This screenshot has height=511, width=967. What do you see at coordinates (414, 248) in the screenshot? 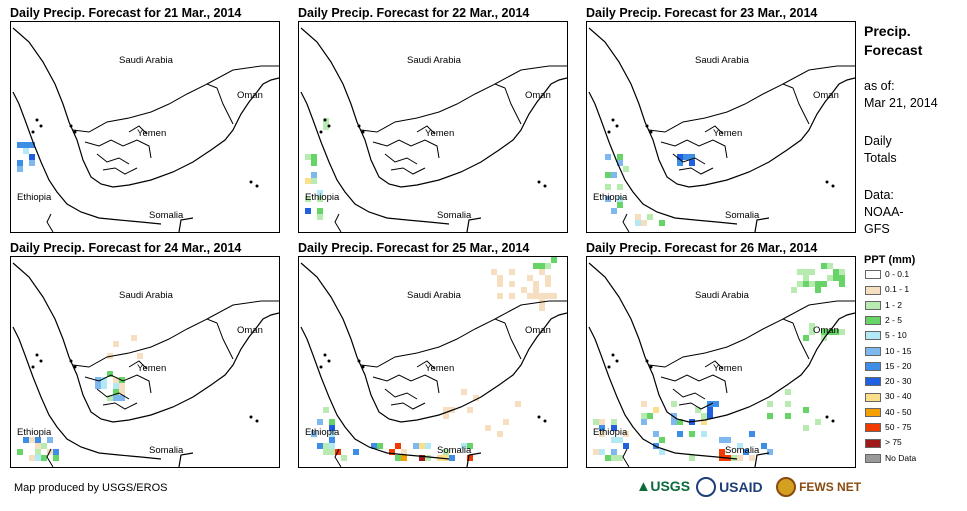
I see `panel-title: Daily Precip. Forecast for 25 Mar., 2014` at bounding box center [414, 248].